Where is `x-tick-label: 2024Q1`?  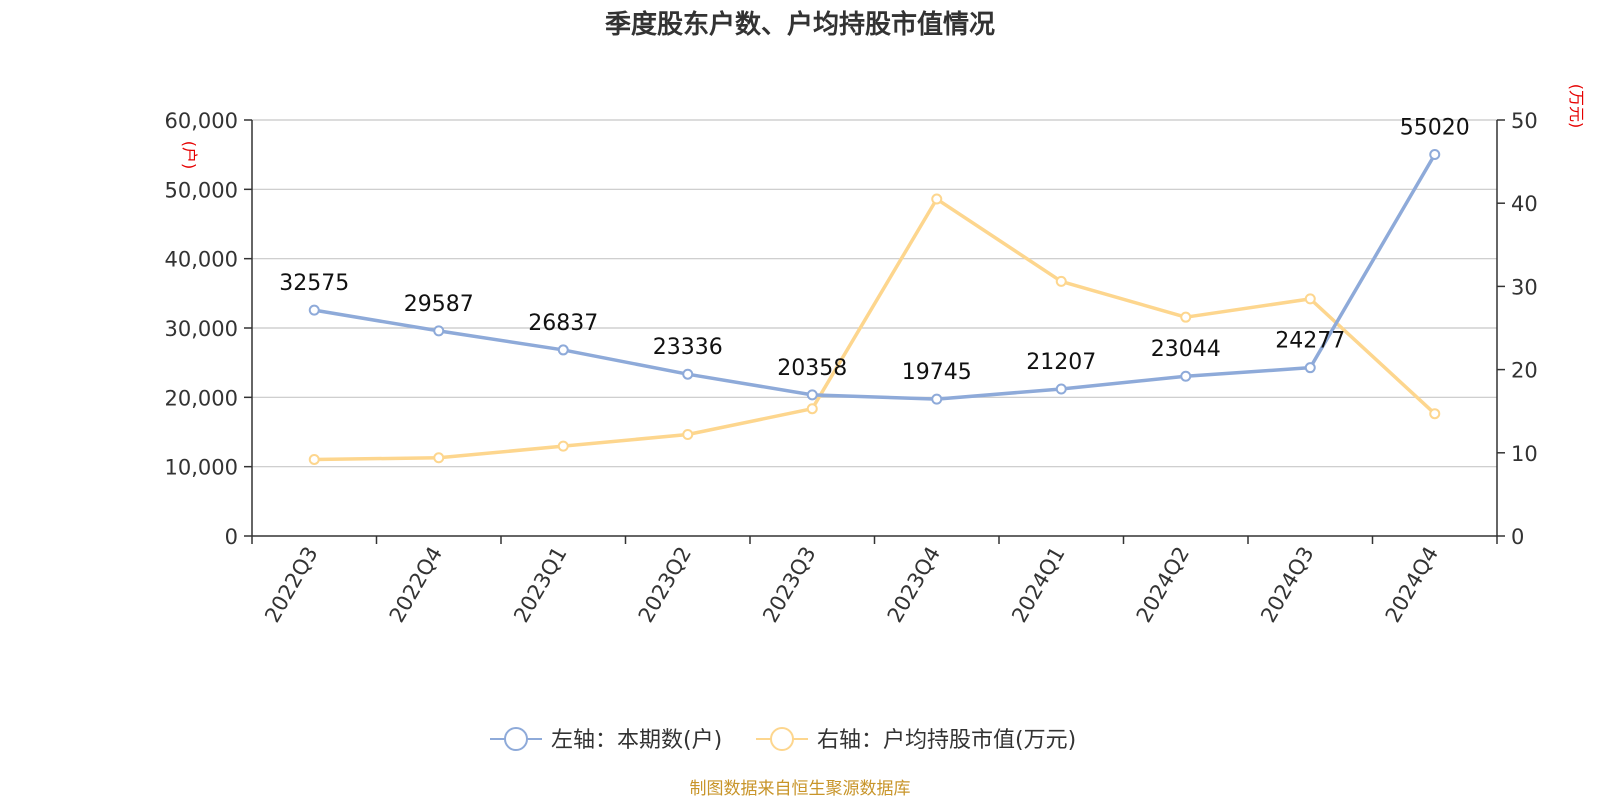
x-tick-label: 2024Q1 is located at coordinates (1038, 585).